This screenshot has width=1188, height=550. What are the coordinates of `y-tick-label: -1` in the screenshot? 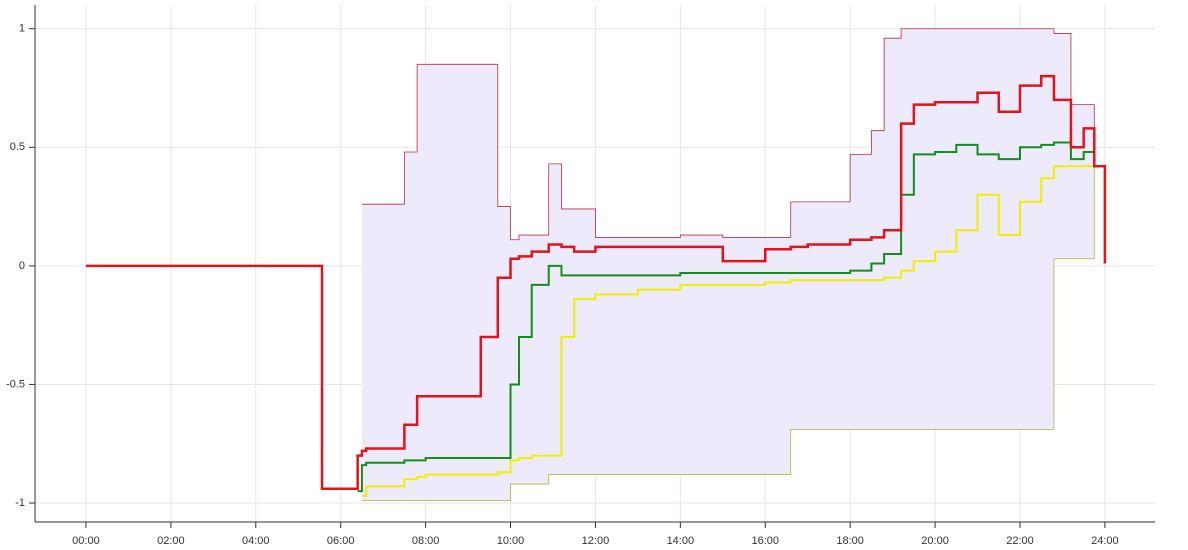 It's located at (20, 503).